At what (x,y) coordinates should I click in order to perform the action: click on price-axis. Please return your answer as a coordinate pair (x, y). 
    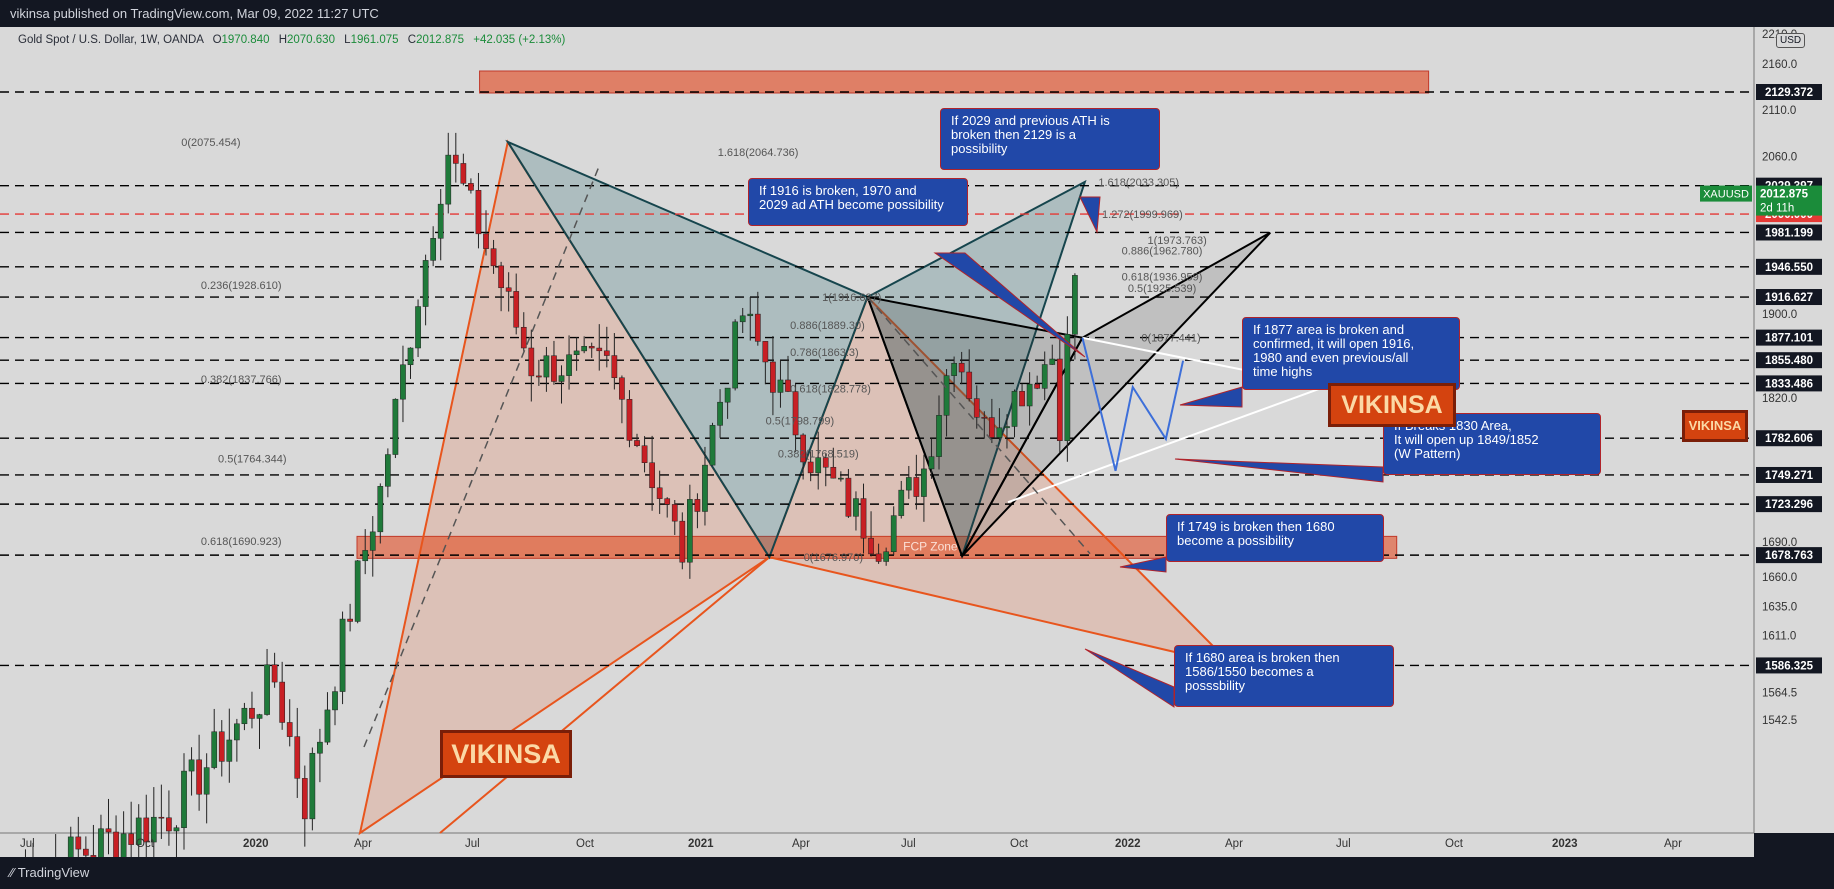
    Looking at the image, I should click on (1794, 430).